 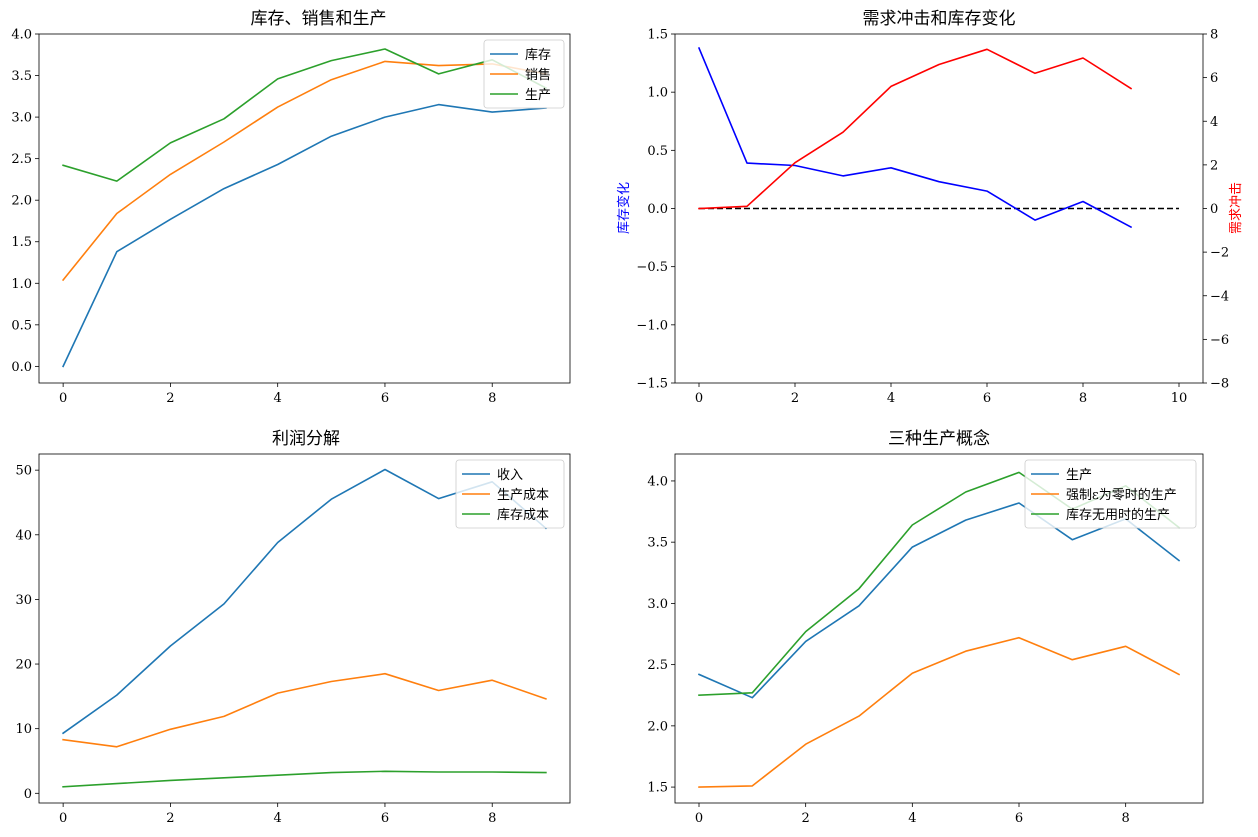 I want to click on y2-tick-label: −2, so click(x=1219, y=253).